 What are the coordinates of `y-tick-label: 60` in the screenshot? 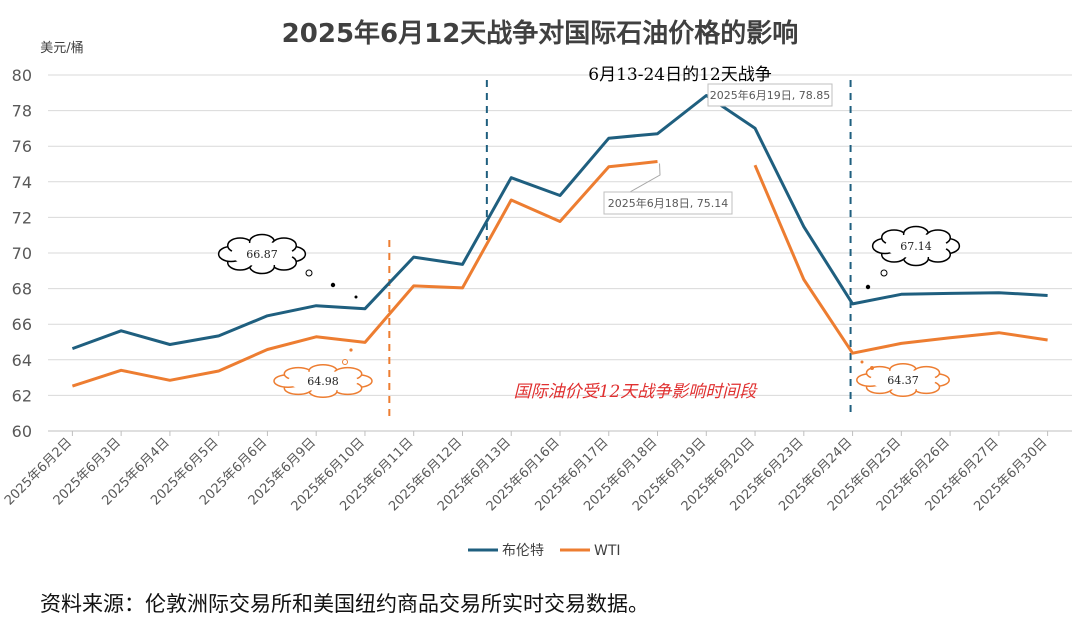 It's located at (22, 431).